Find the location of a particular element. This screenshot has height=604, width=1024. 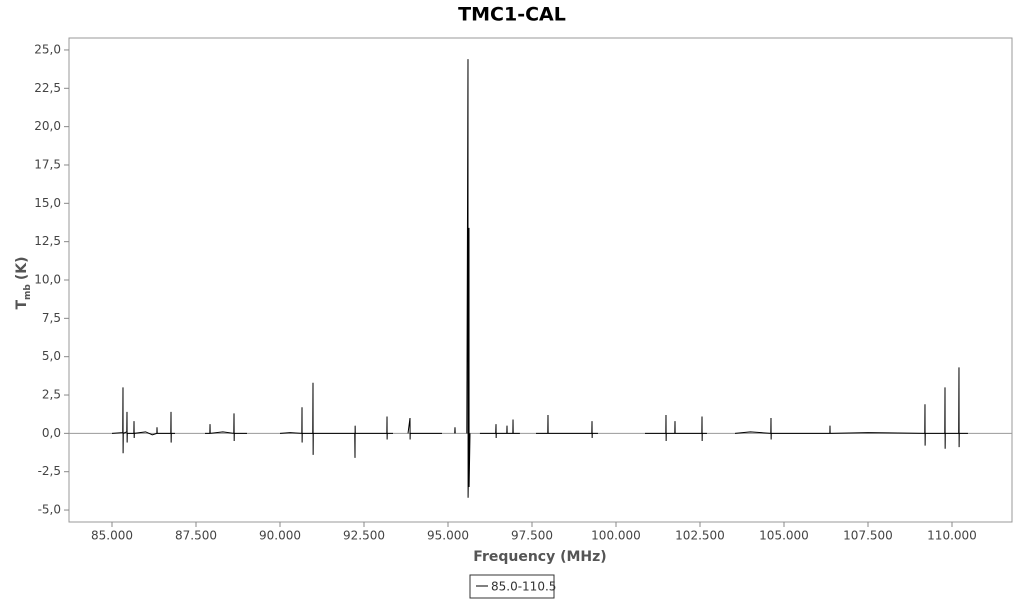

y-label-sub: mb is located at coordinates (28, 292).